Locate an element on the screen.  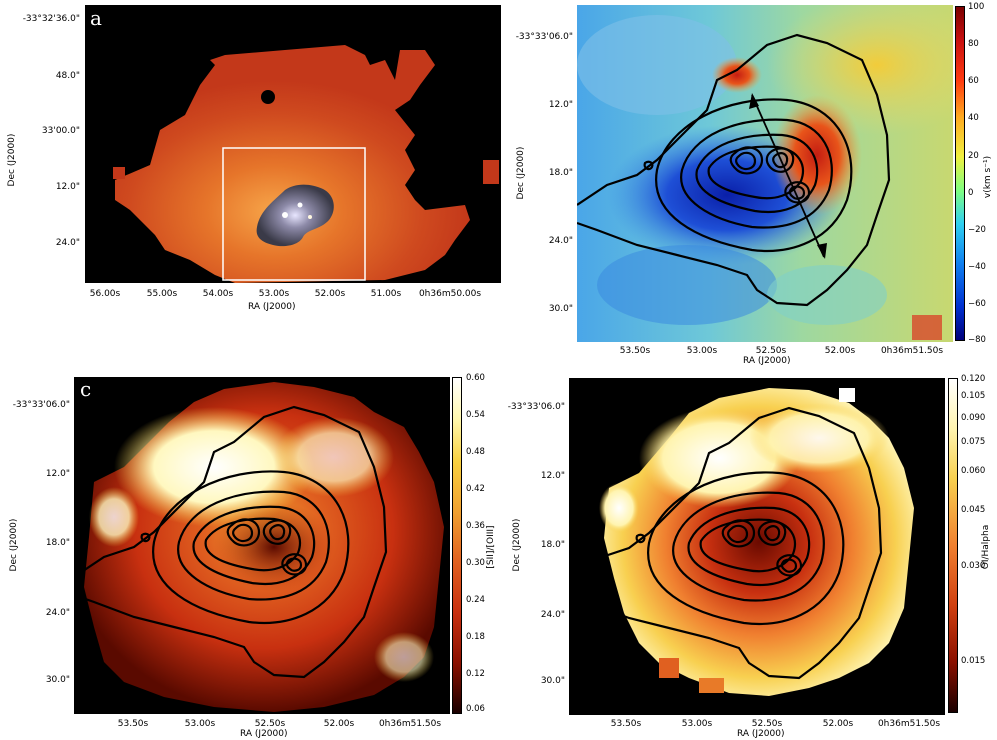
panel-d-ytick: 18.0" is located at coordinates (552, 545).